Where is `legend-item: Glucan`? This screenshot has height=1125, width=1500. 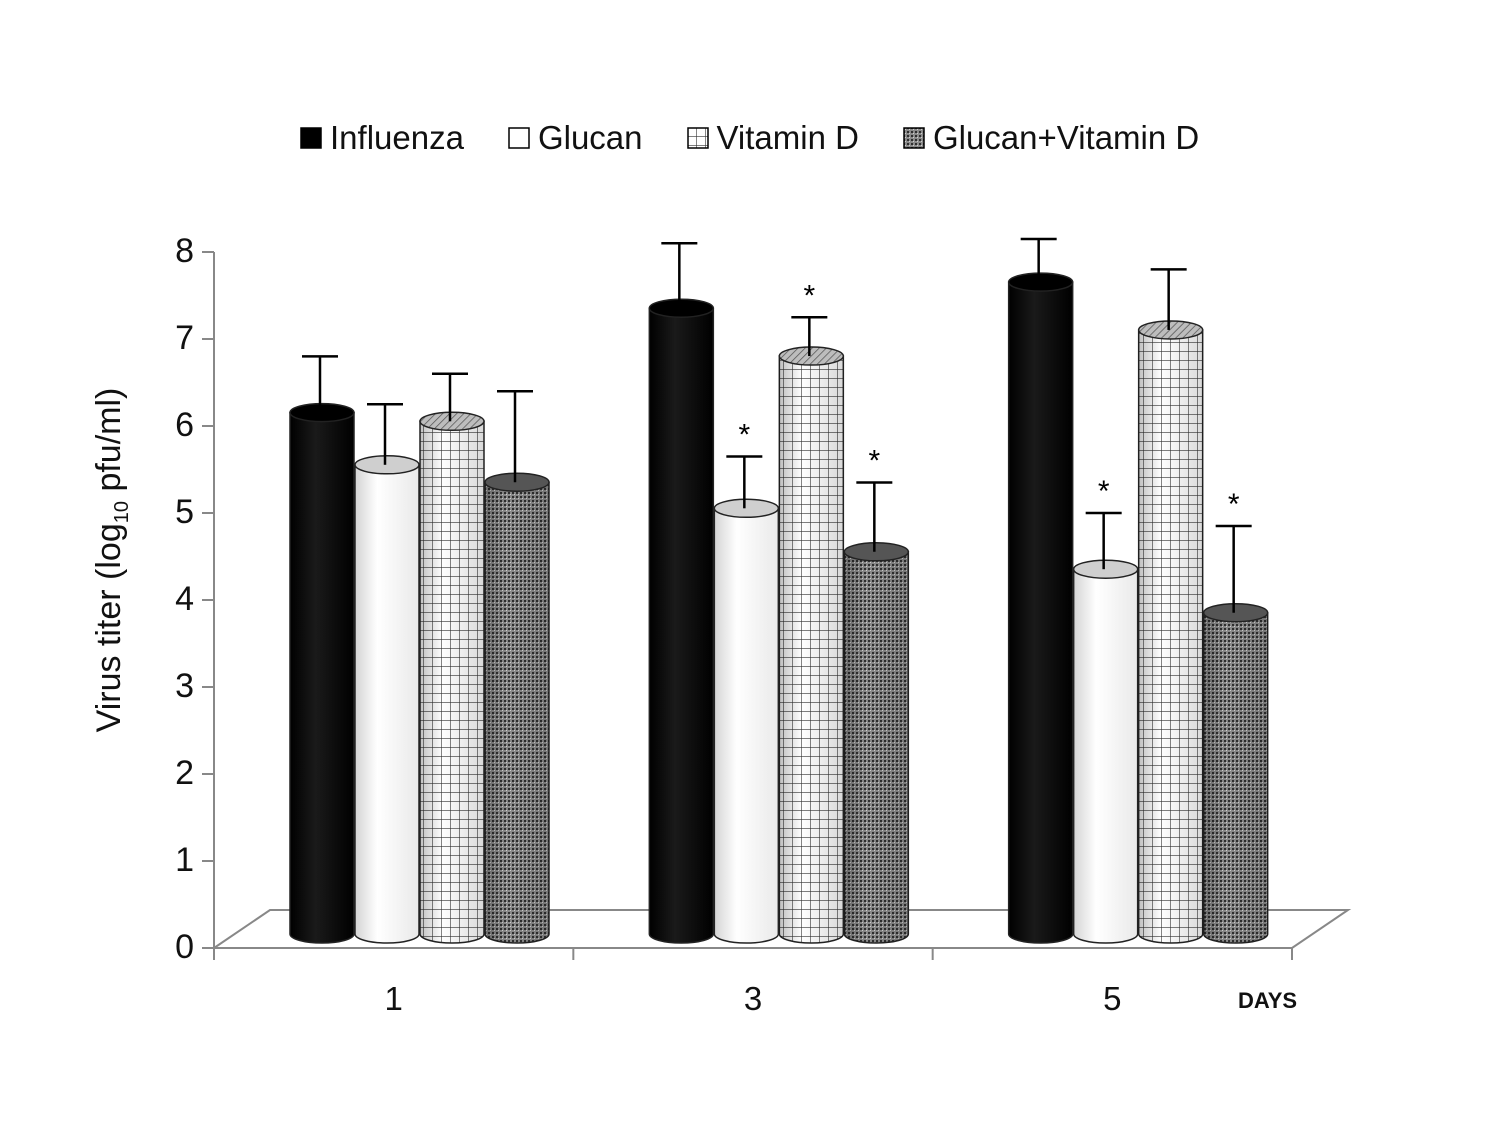
legend-item: Glucan is located at coordinates (575, 138).